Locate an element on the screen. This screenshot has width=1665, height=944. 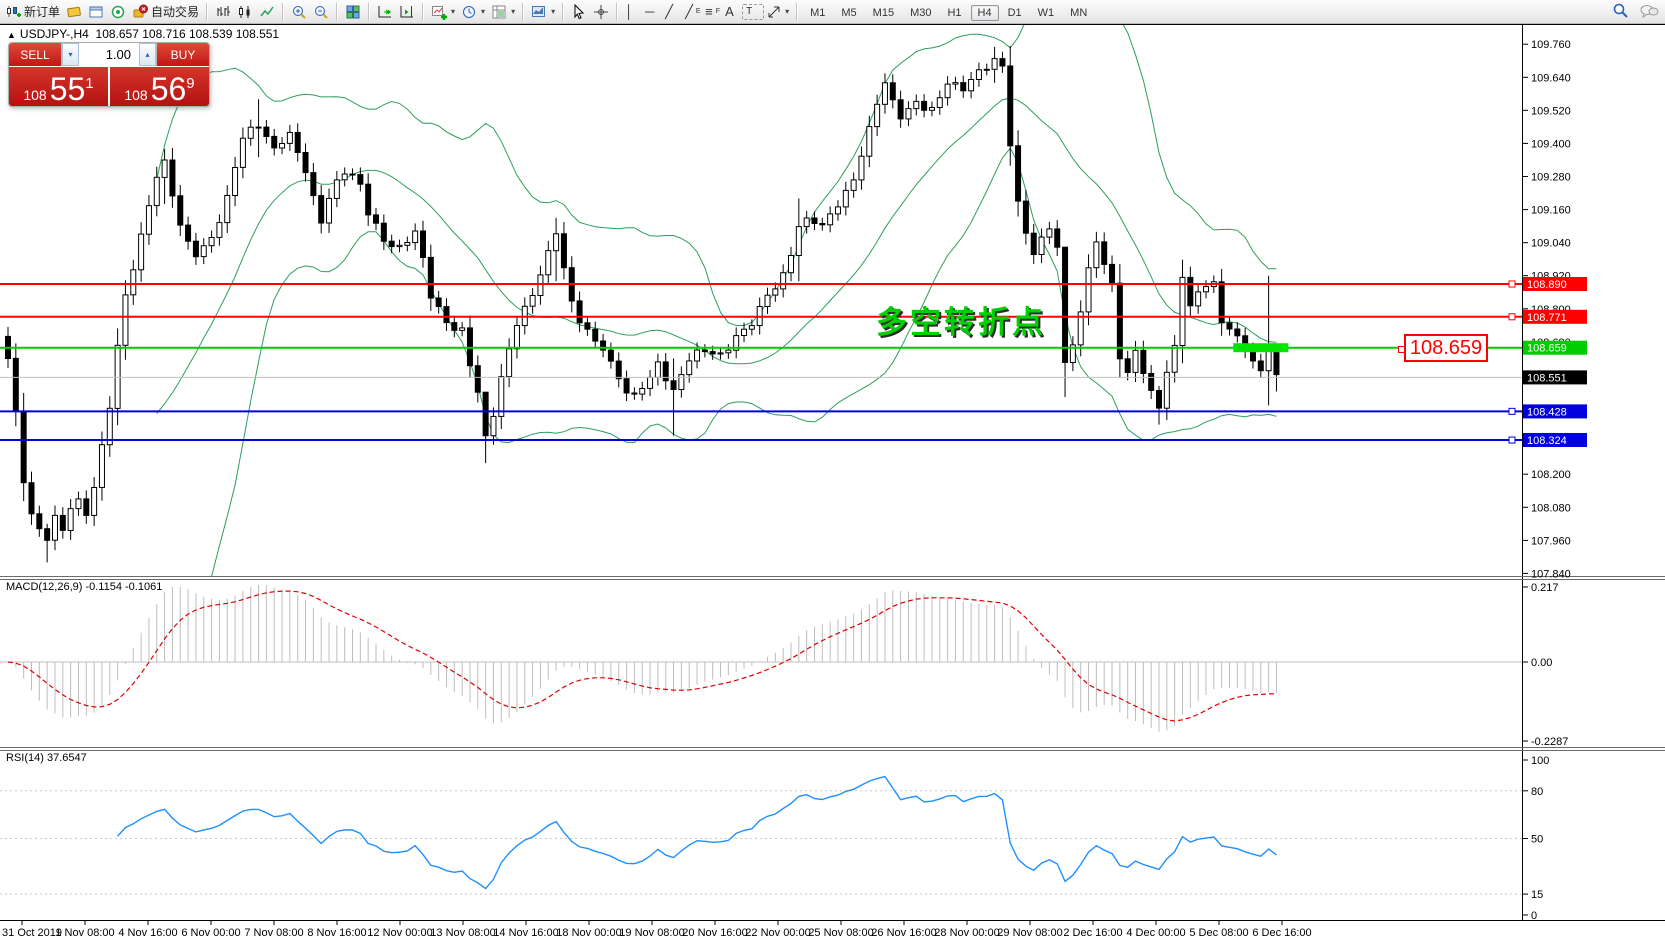
auto-scroll-button is located at coordinates (385, 12).